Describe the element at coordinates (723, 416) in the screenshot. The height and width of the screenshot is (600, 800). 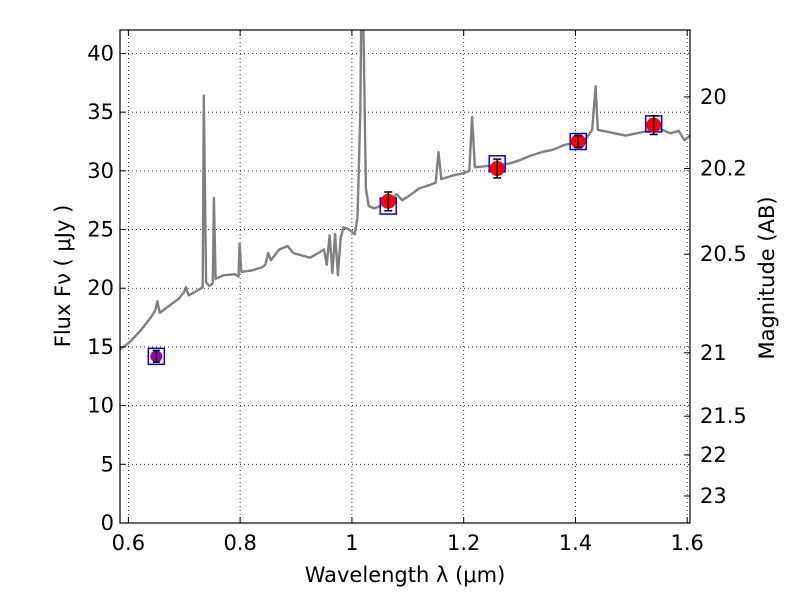
I see `y2-tick-label: 21.5` at that location.